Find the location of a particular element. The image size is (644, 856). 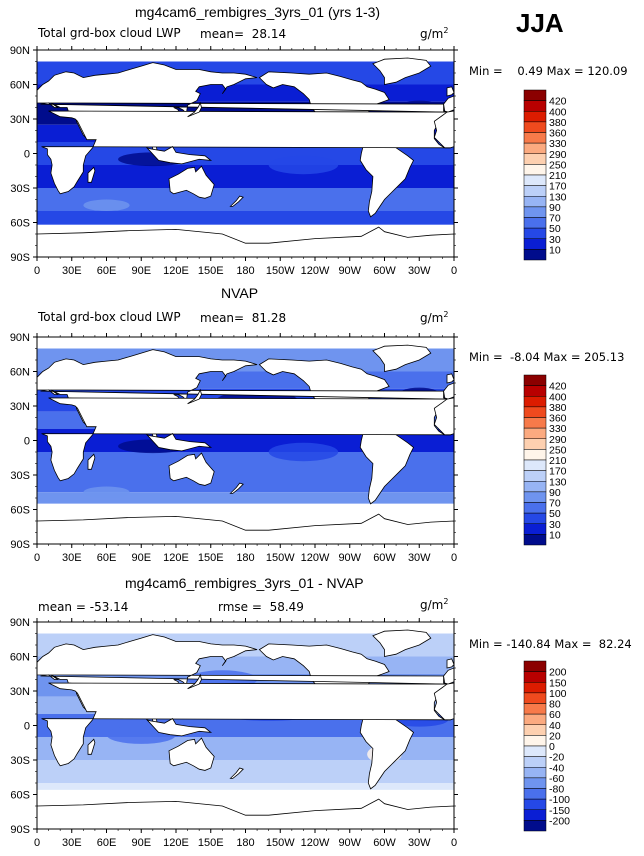

lat-tick-label: 30N is located at coordinates (20, 407).